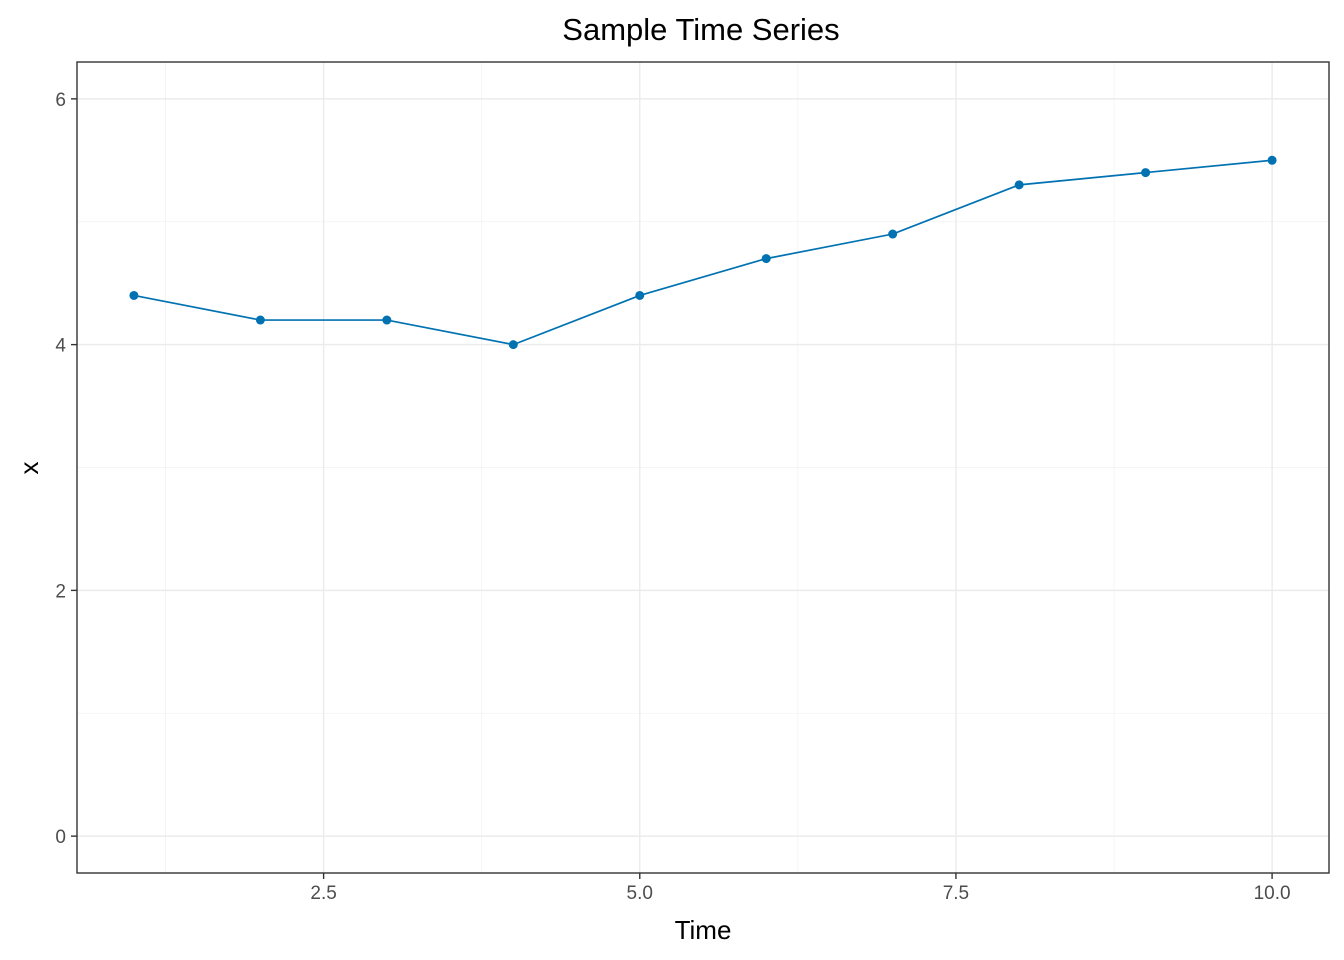  Describe the element at coordinates (60, 837) in the screenshot. I see `y-tick-label: 0` at that location.